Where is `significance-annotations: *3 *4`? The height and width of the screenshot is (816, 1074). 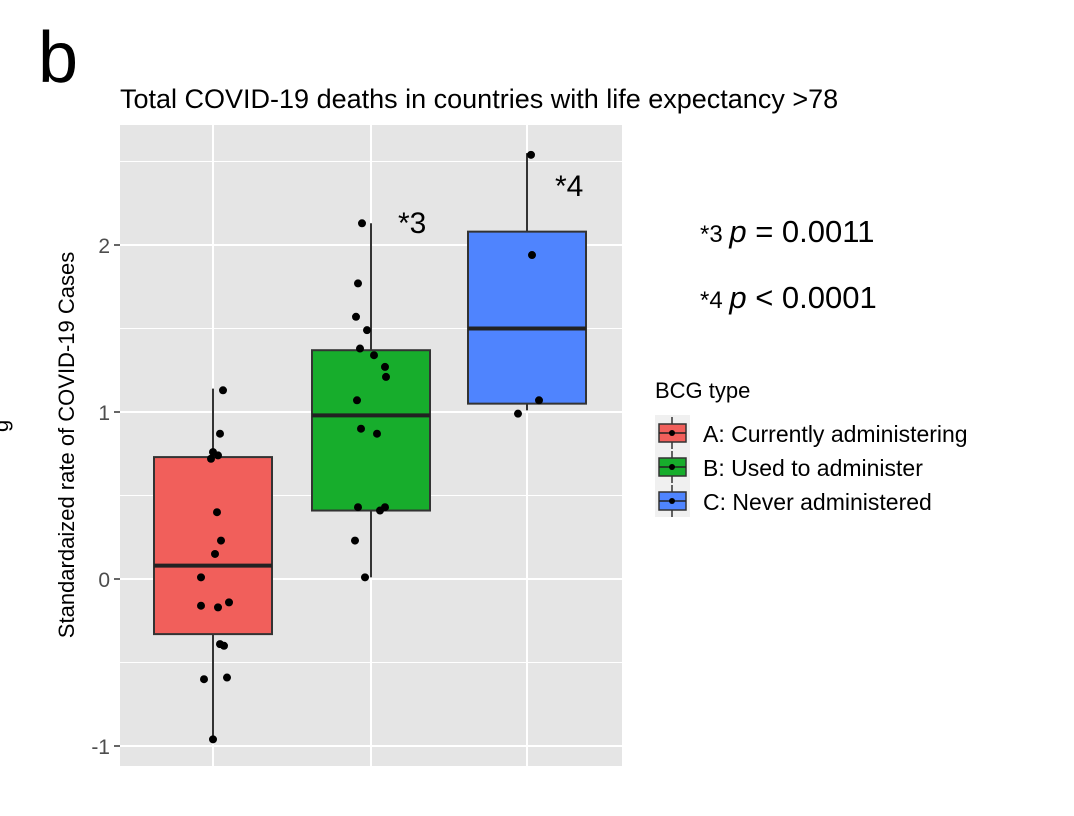
significance-annotations: *3 *4 is located at coordinates (490, 205).